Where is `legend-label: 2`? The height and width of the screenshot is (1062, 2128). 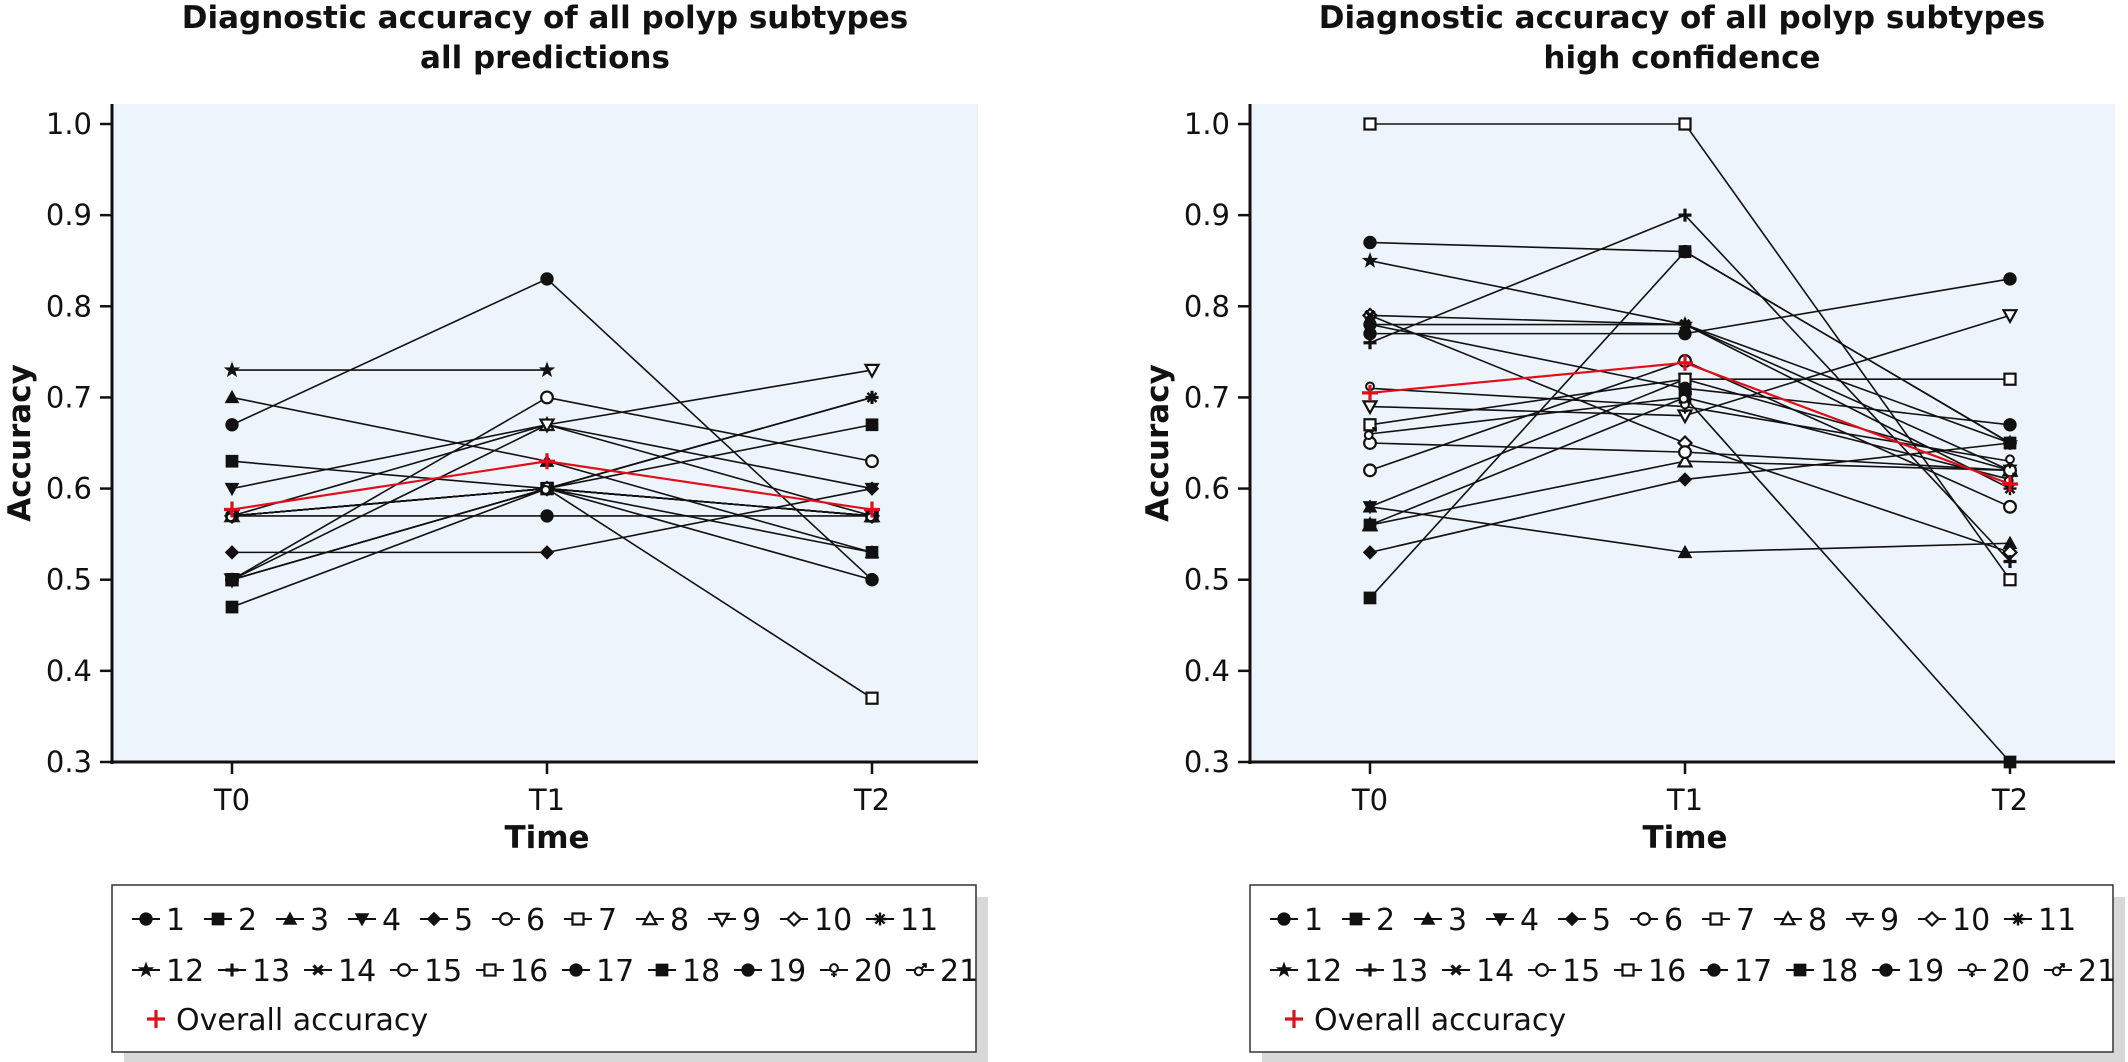
legend-label: 2 is located at coordinates (1385, 920).